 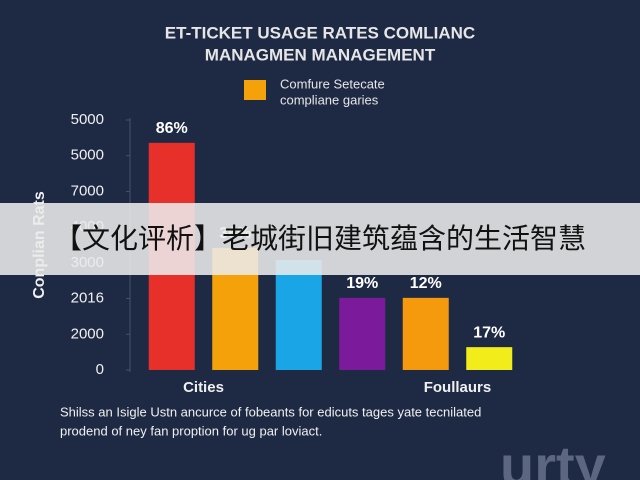 I want to click on y-tick-label: 7000, so click(x=87, y=190).